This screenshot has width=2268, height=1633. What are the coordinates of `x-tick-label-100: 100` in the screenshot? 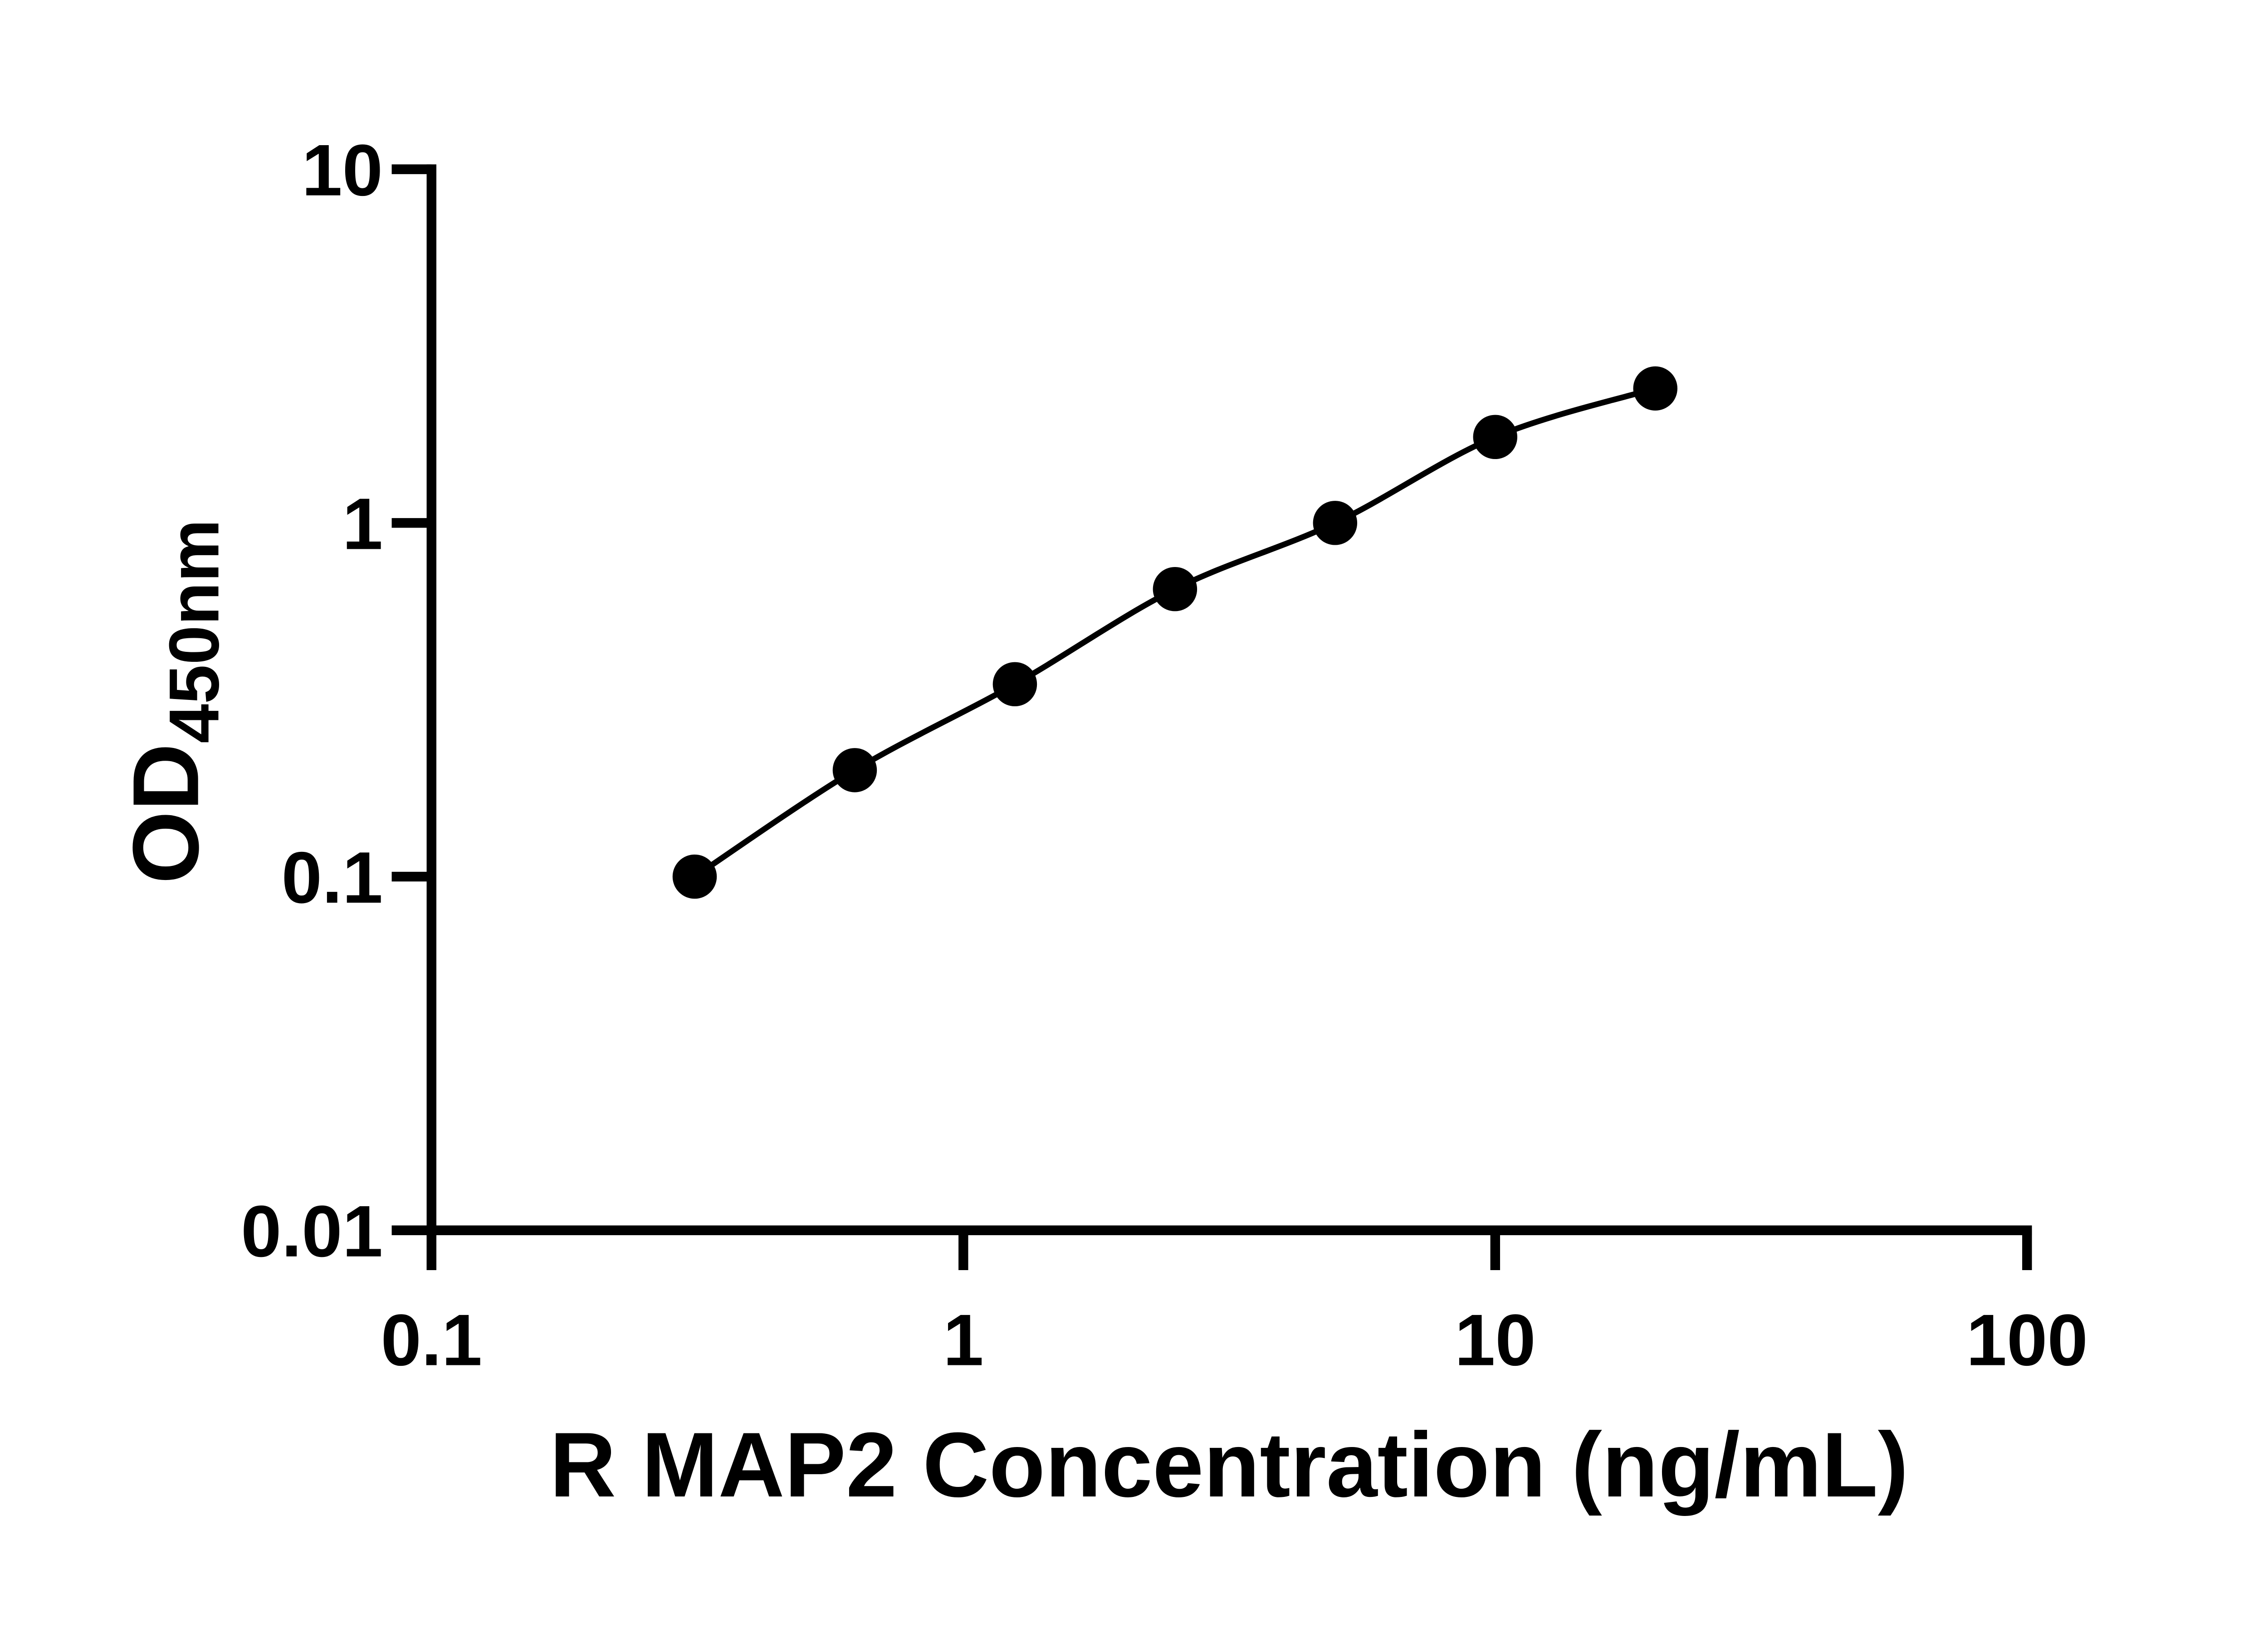 It's located at (2027, 1340).